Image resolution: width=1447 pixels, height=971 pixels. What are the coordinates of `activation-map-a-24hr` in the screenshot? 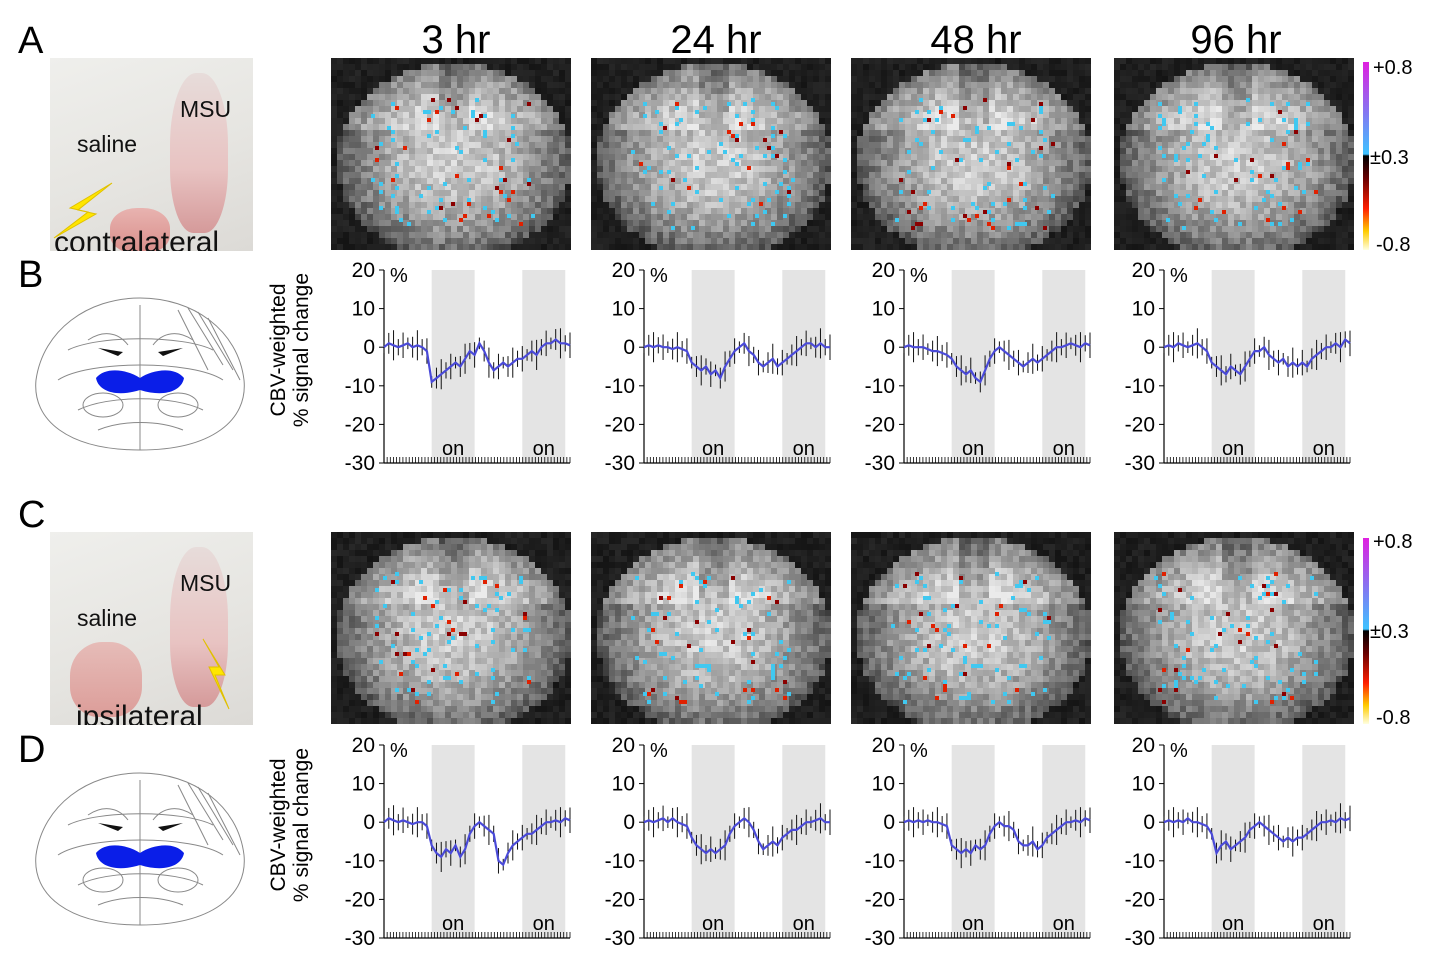 It's located at (711, 154).